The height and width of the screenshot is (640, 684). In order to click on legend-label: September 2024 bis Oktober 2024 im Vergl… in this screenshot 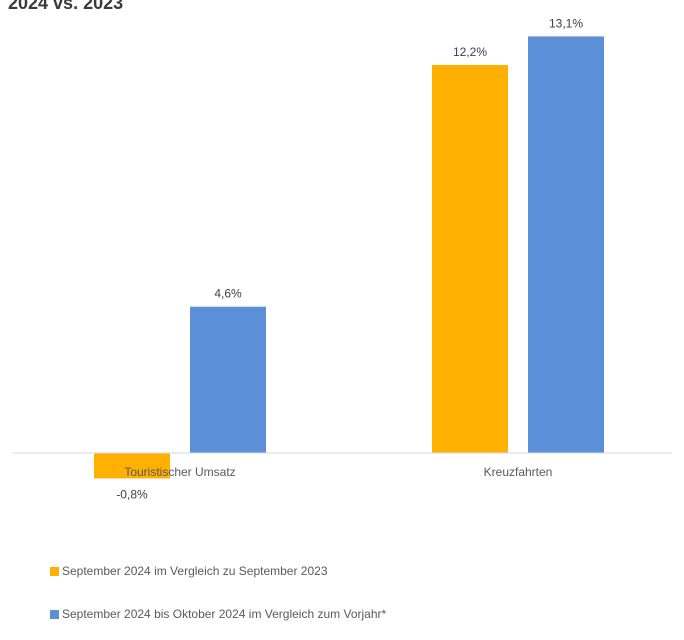, I will do `click(224, 614)`.